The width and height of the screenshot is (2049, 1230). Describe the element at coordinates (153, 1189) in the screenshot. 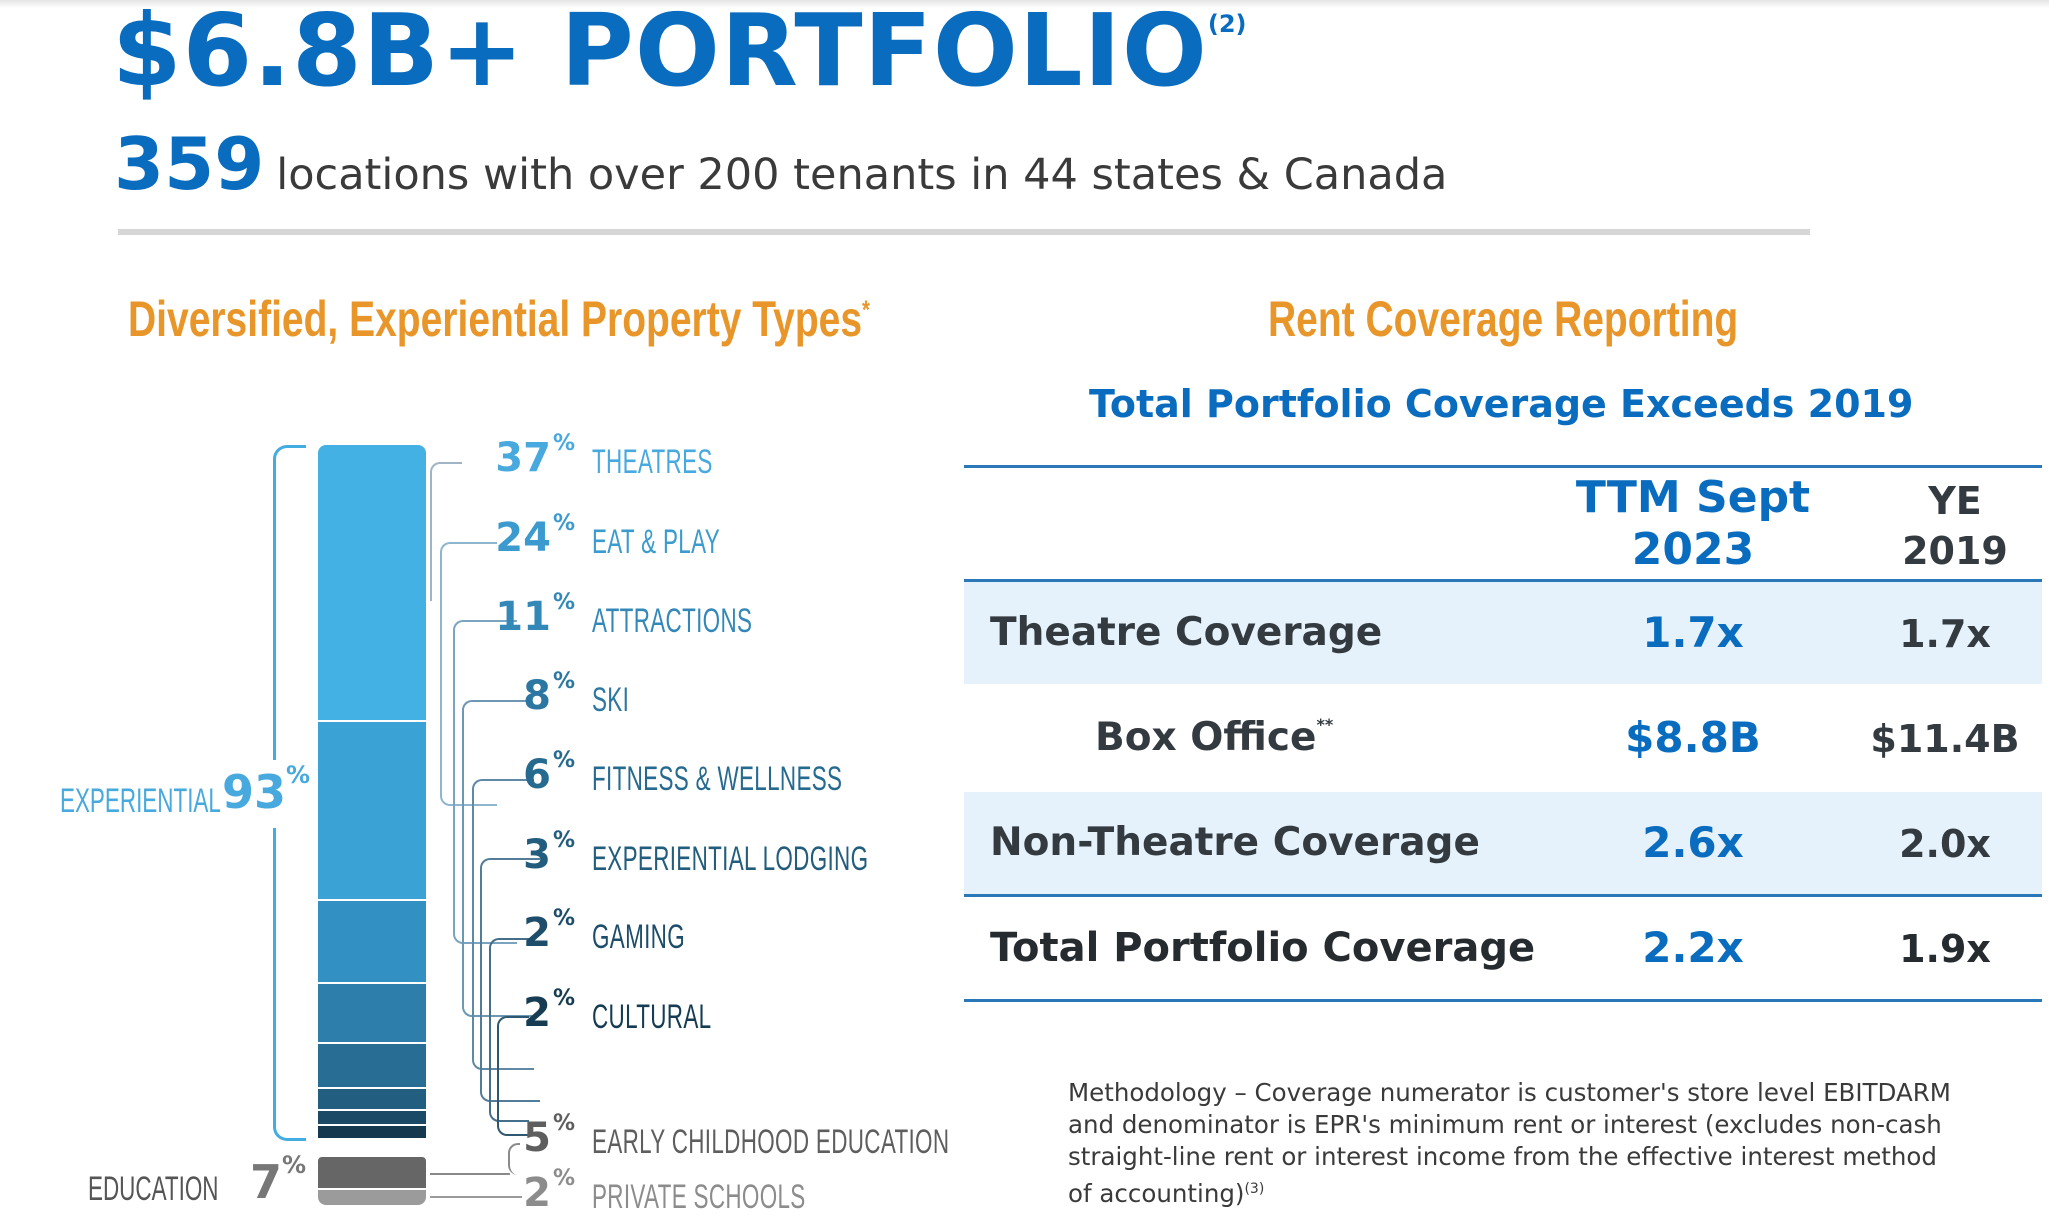

I see `group-label-education: EDUCATION` at that location.